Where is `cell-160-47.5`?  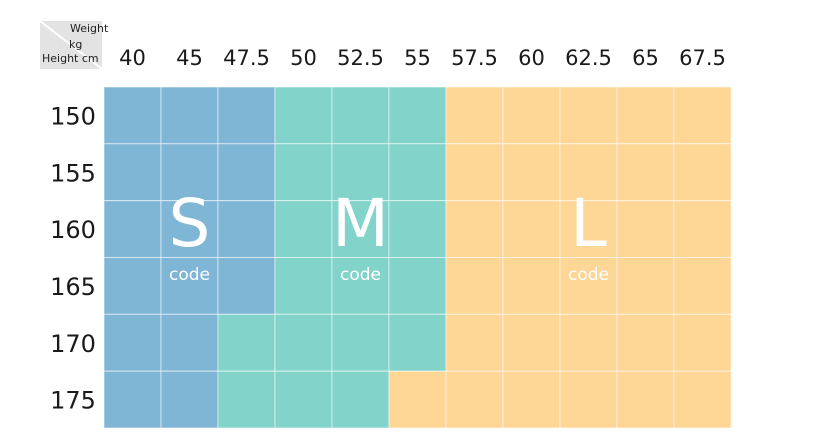
cell-160-47.5 is located at coordinates (246, 229).